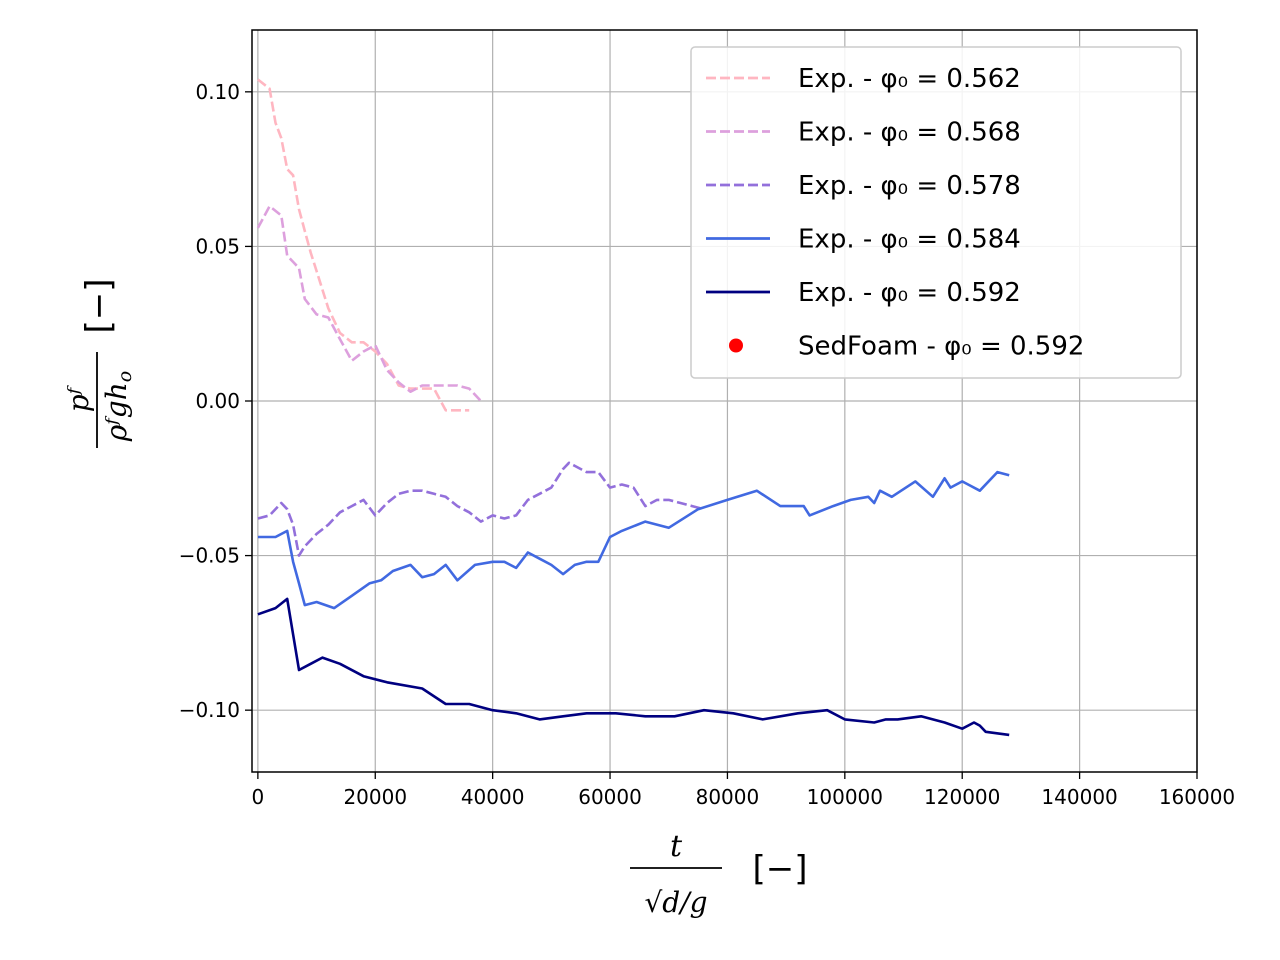 This screenshot has width=1280, height=960. What do you see at coordinates (1079, 797) in the screenshot?
I see `x-tick-label: 140000` at bounding box center [1079, 797].